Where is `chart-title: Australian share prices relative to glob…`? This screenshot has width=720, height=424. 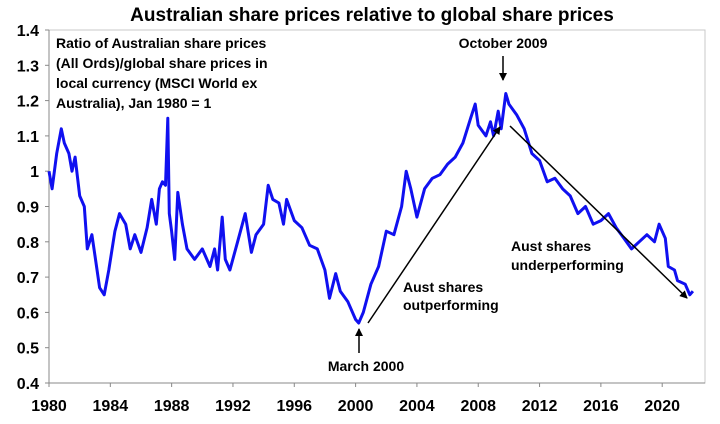
chart-title: Australian share prices relative to glob… is located at coordinates (372, 15).